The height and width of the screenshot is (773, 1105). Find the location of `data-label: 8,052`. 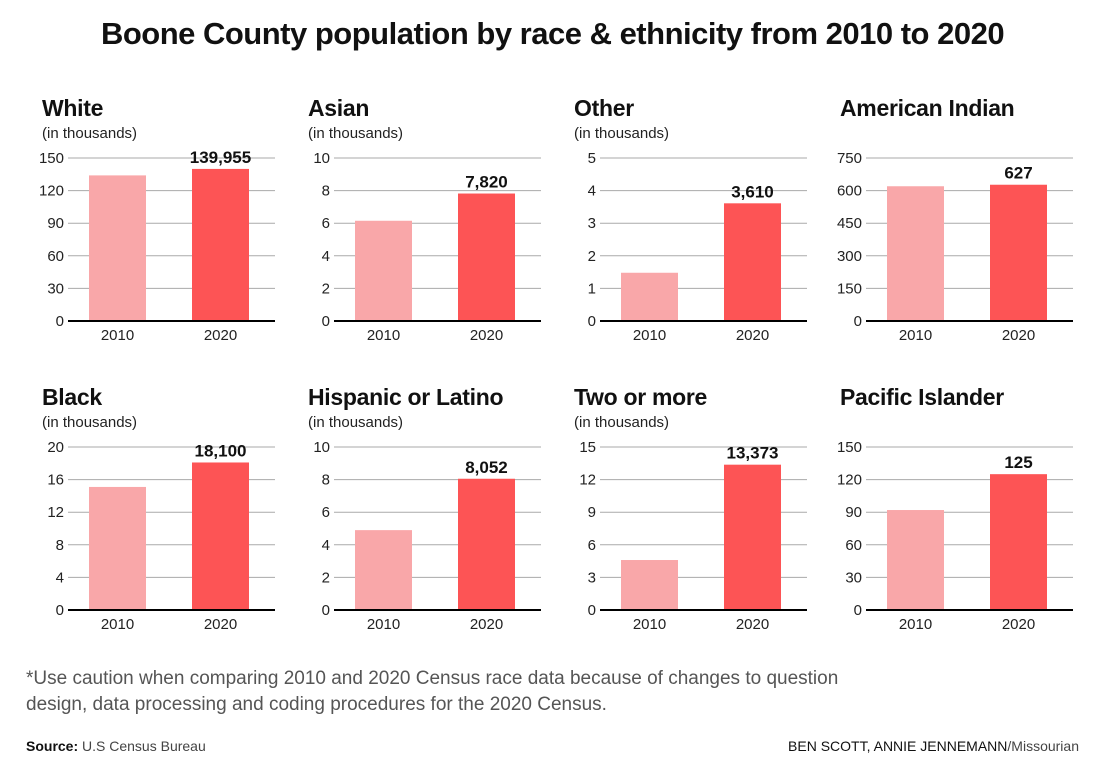

data-label: 8,052 is located at coordinates (486, 467).